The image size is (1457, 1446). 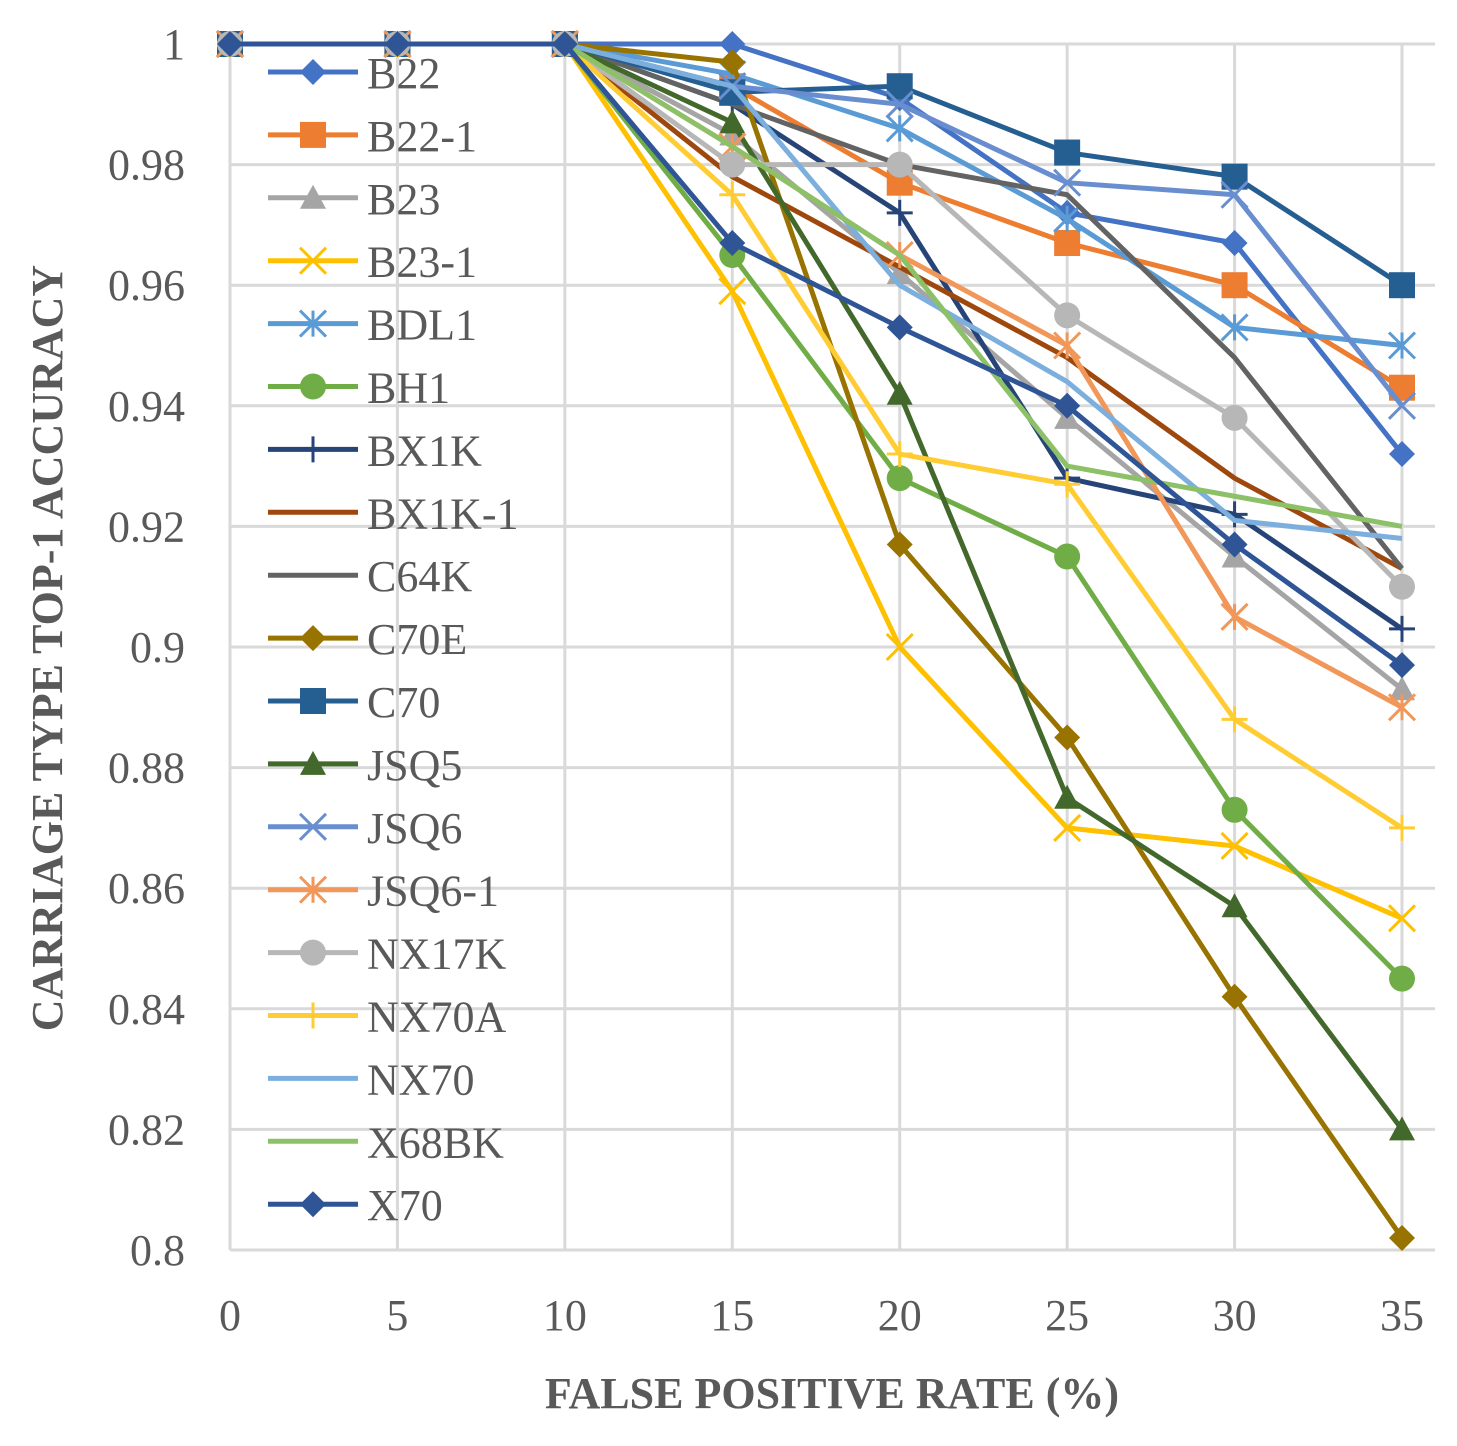 I want to click on y-axis-title: CARRIAGE TYPE TOP-1 ACCURACY, so click(x=47, y=648).